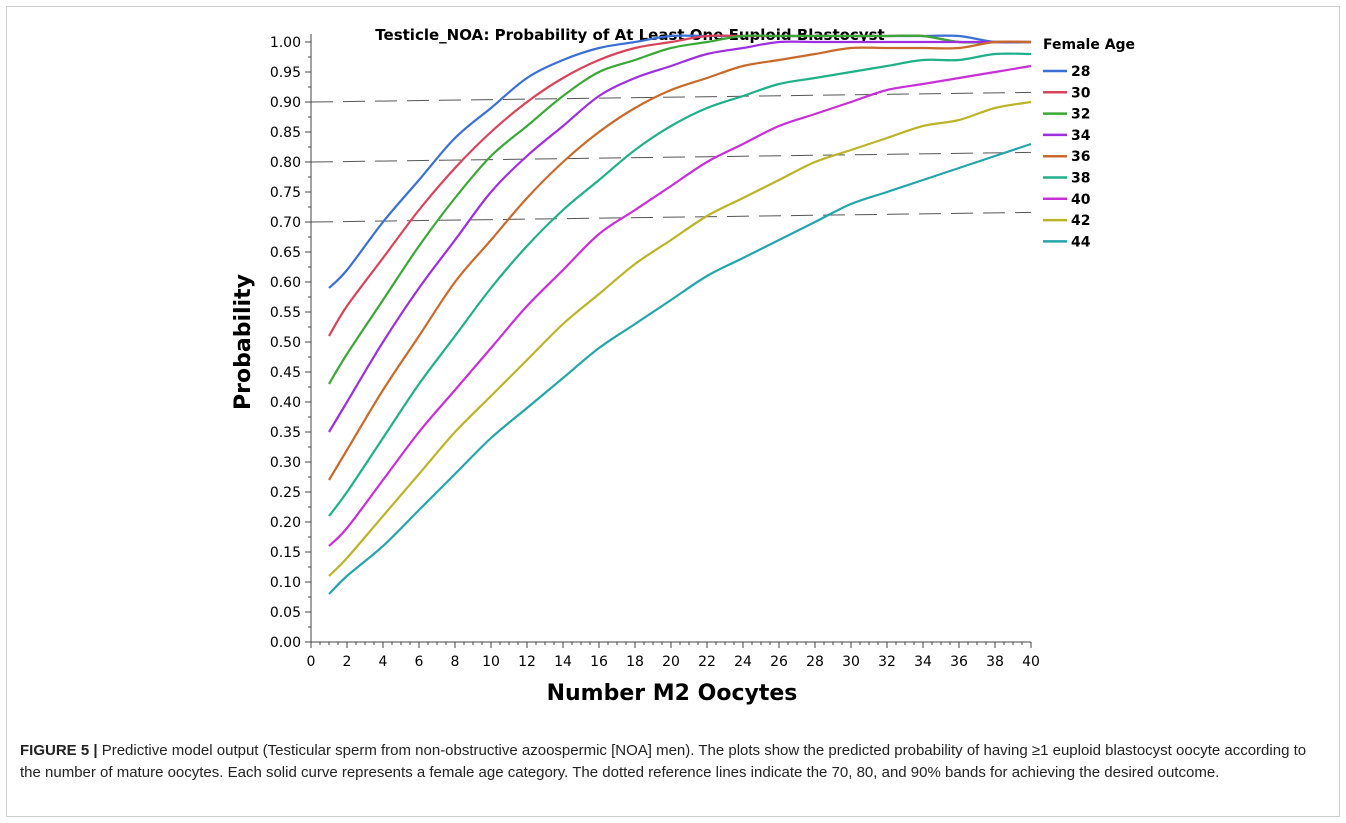  Describe the element at coordinates (527, 662) in the screenshot. I see `x-tick-label: 12` at that location.